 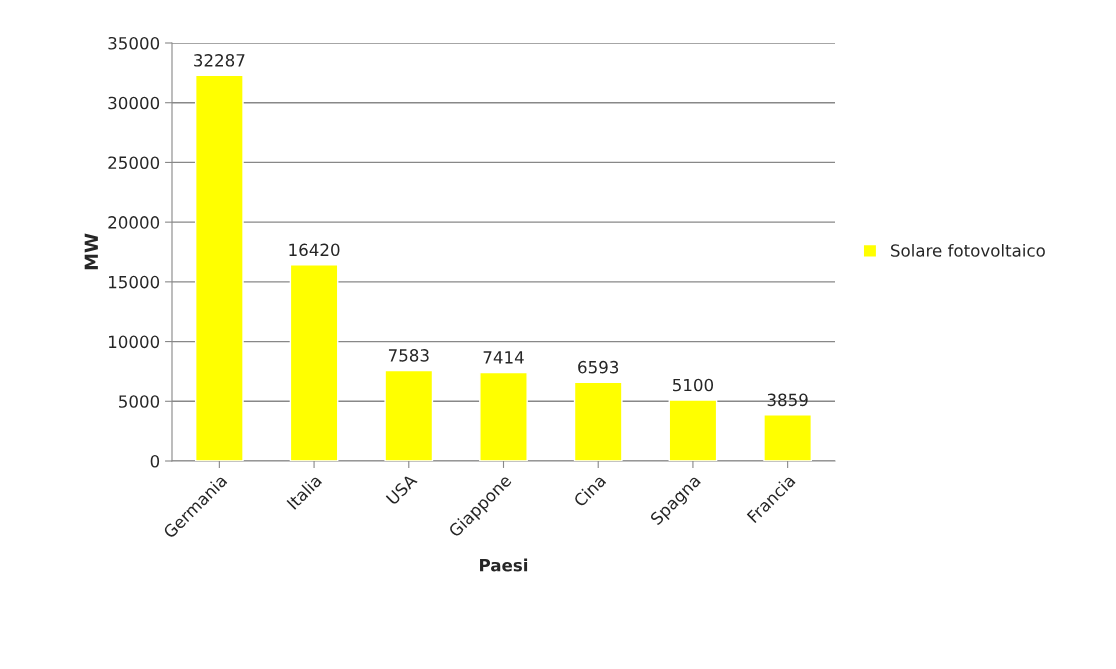 What do you see at coordinates (401, 489) in the screenshot?
I see `x-tick-label: USA` at bounding box center [401, 489].